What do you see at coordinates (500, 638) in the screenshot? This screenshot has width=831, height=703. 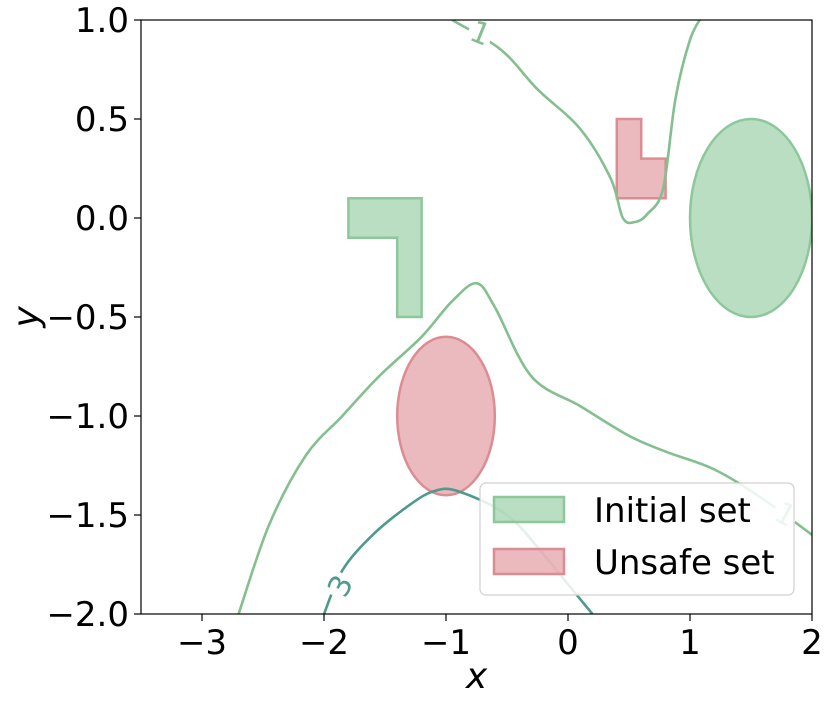 I see `x-axis: −3 −2 −1 0 1 2` at bounding box center [500, 638].